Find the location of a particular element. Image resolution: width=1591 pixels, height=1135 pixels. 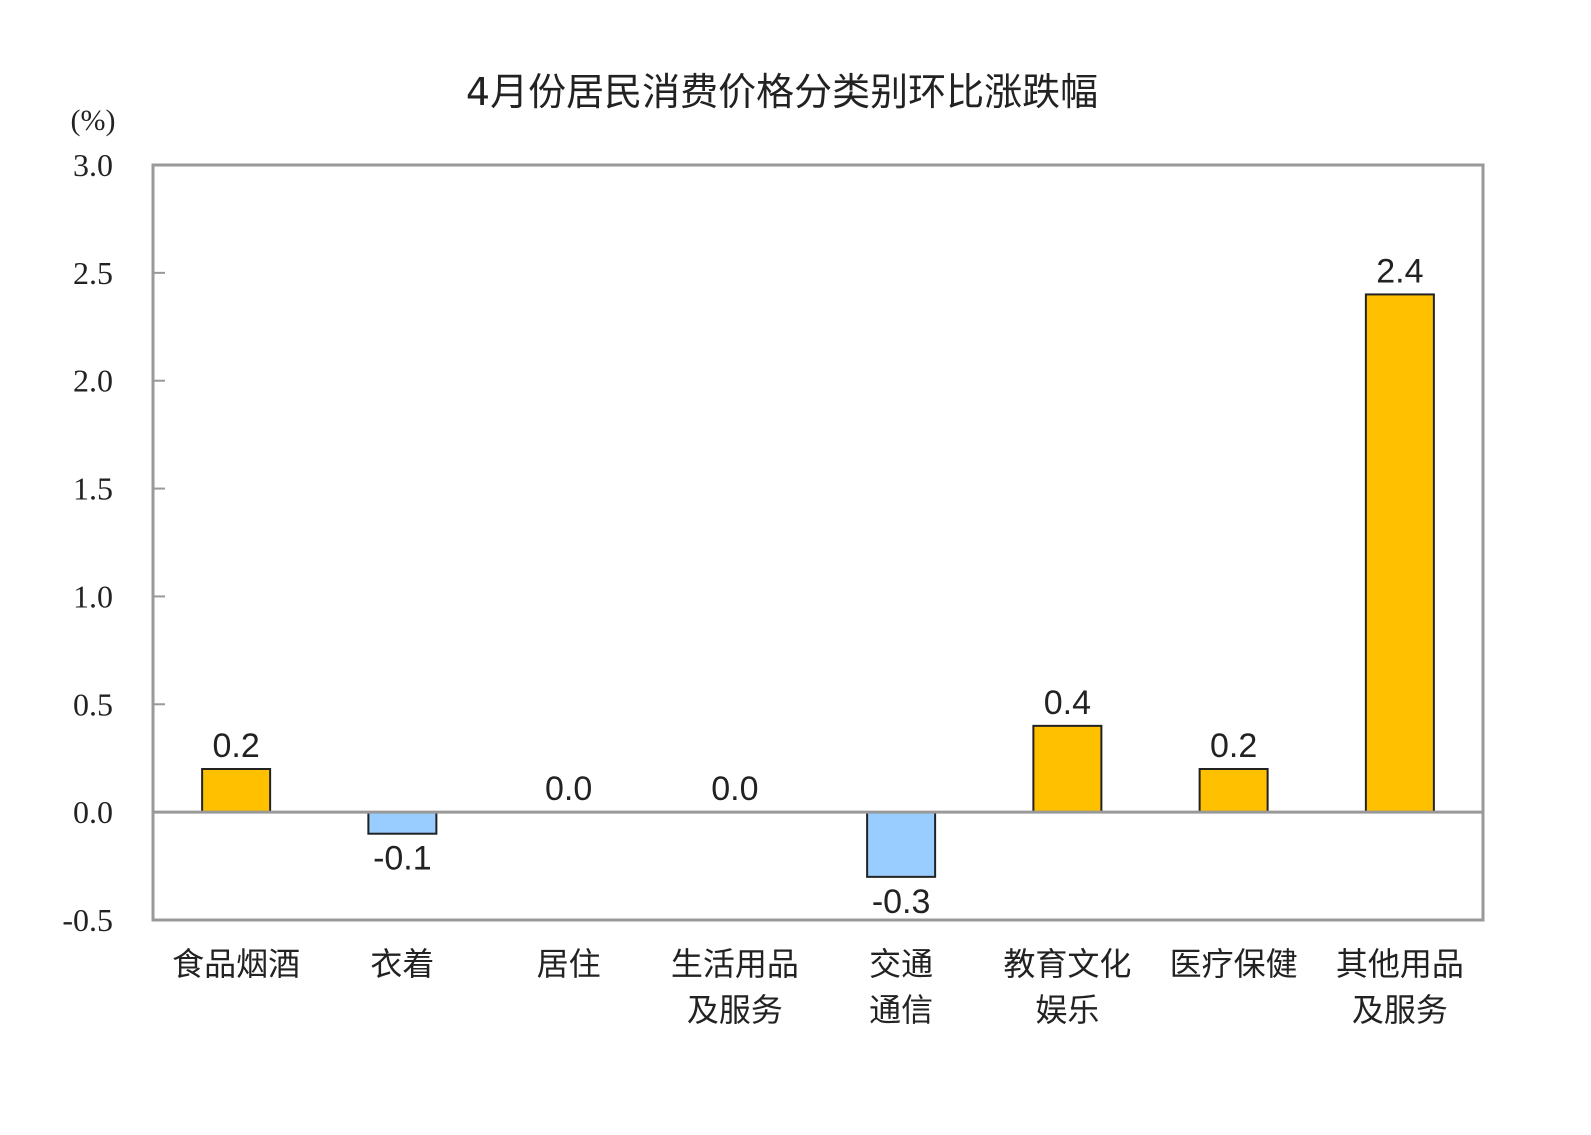

y-tick-label: -0.5 is located at coordinates (87, 920).